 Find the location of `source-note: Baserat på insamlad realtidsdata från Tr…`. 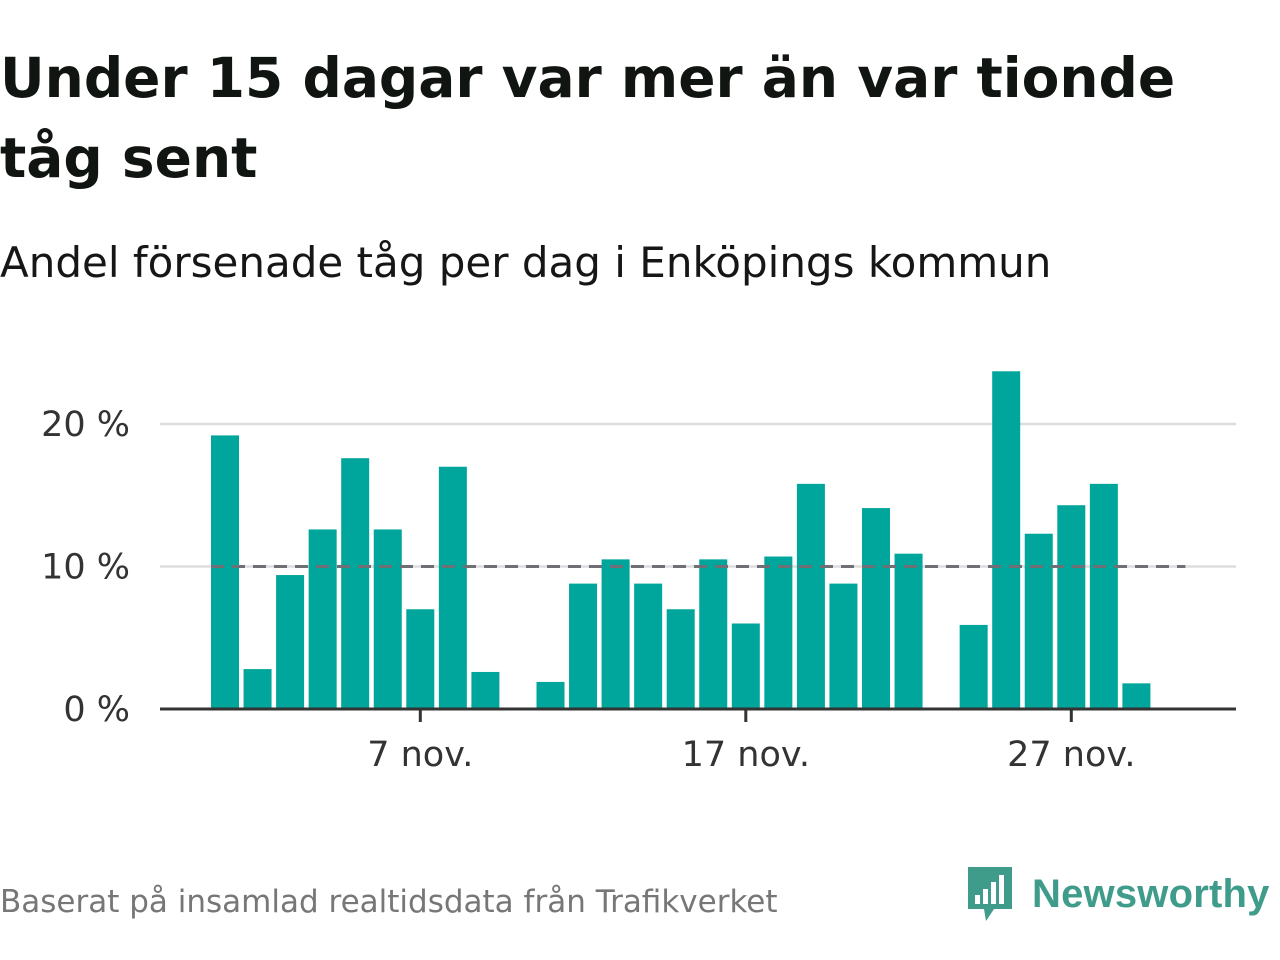

source-note: Baserat på insamlad realtidsdata från Tr… is located at coordinates (389, 902).